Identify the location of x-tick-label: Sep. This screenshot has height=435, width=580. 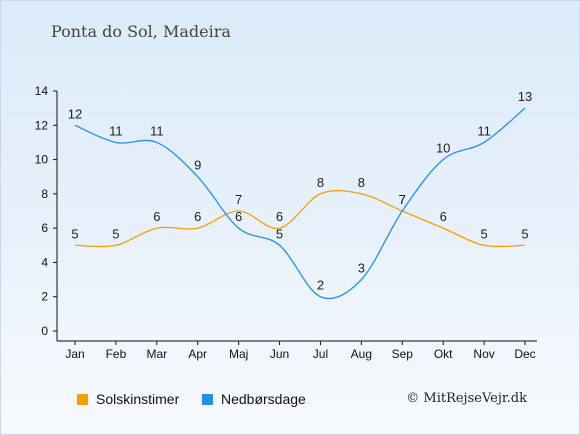
(403, 354).